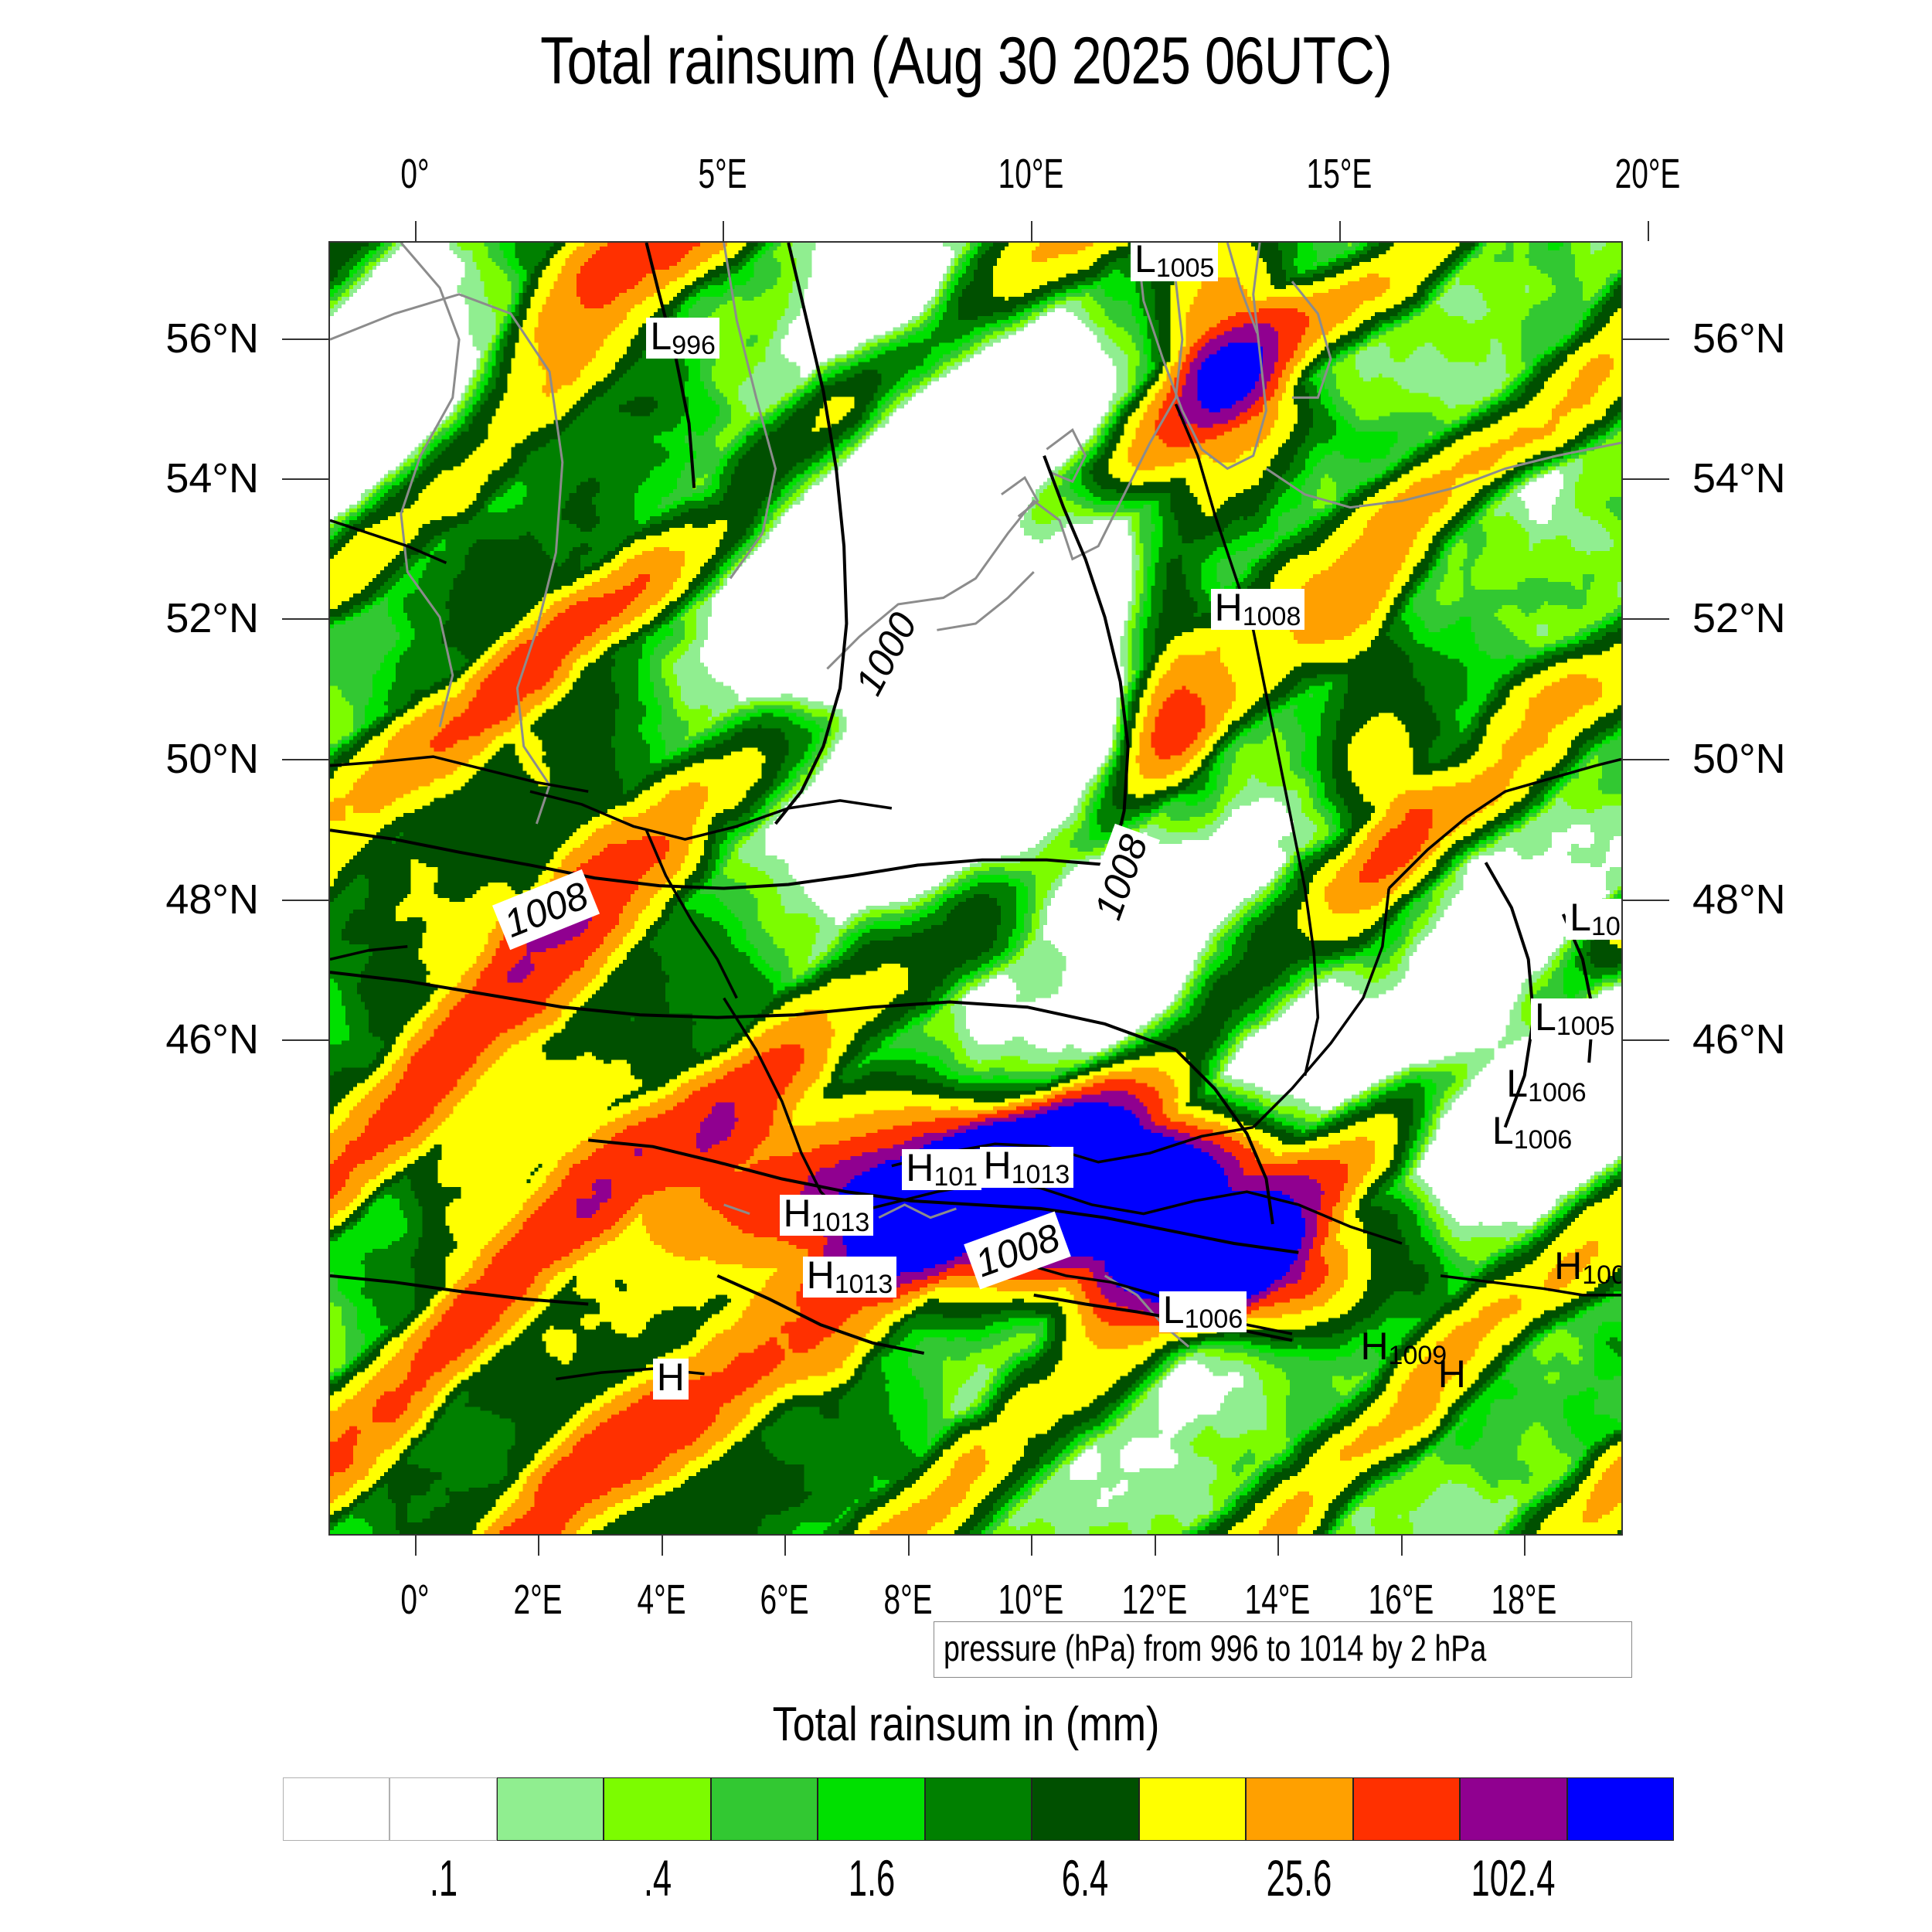 The width and height of the screenshot is (1932, 1932). What do you see at coordinates (1277, 1600) in the screenshot?
I see `bottom-lon-label: 14°E` at bounding box center [1277, 1600].